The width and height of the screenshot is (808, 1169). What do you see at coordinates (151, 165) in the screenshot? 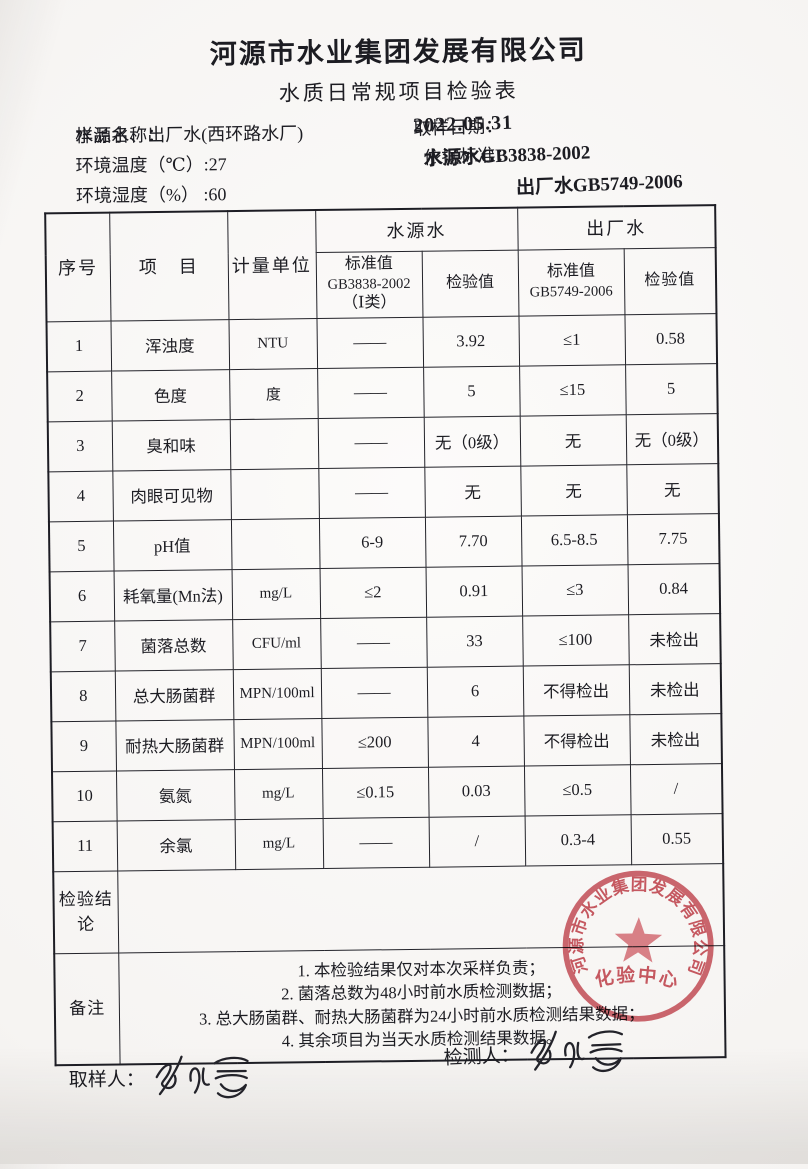
I see `env-temperature: 环境温度（℃）:27` at bounding box center [151, 165].